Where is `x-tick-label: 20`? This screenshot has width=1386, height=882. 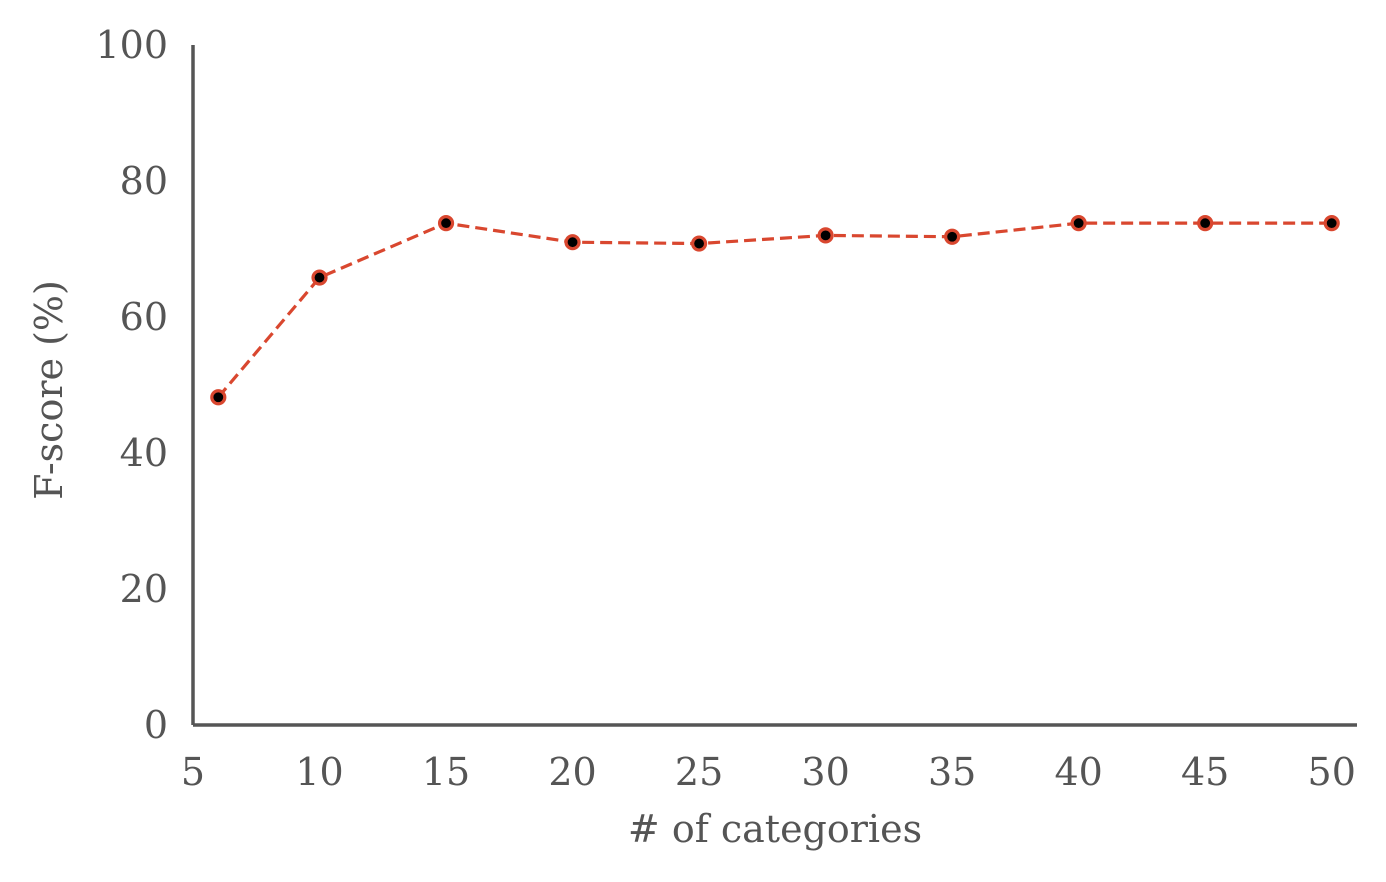 x-tick-label: 20 is located at coordinates (572, 772).